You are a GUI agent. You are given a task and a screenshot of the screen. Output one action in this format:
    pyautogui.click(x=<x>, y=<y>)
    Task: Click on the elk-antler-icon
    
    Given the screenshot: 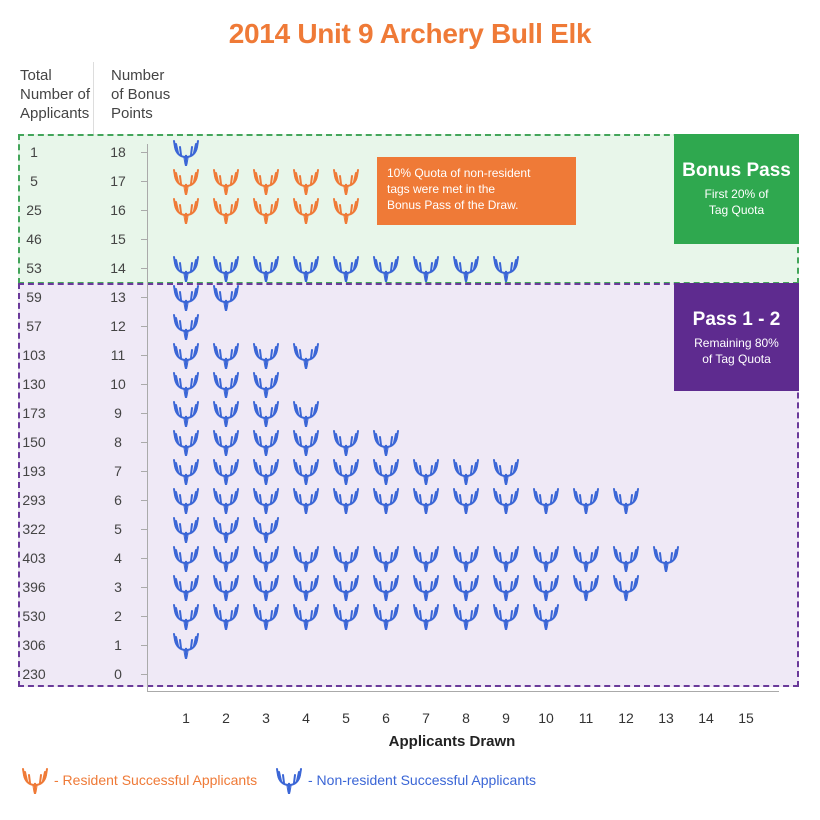 What is the action you would take?
    pyautogui.click(x=289, y=781)
    